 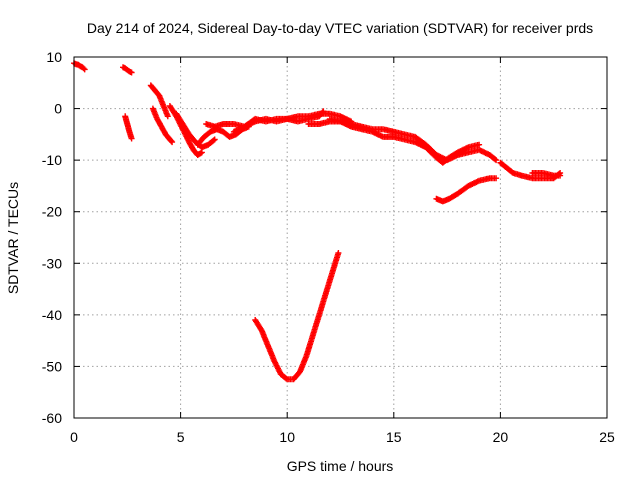 I want to click on series-arc-p, so click(x=297, y=316).